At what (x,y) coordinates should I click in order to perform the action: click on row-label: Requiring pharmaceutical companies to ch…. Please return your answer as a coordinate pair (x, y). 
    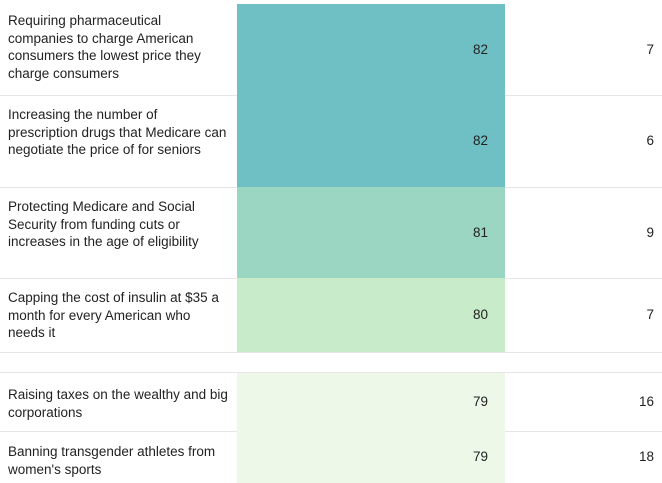
    Looking at the image, I should click on (104, 47).